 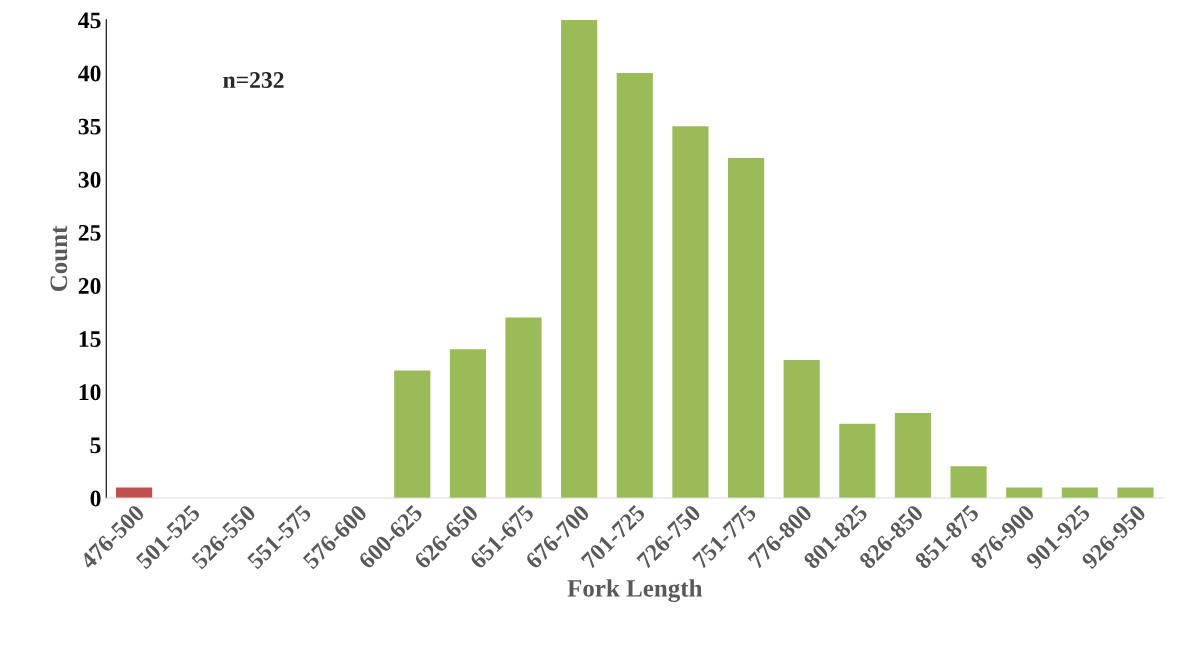 What do you see at coordinates (59, 258) in the screenshot?
I see `y-axis-title: Count` at bounding box center [59, 258].